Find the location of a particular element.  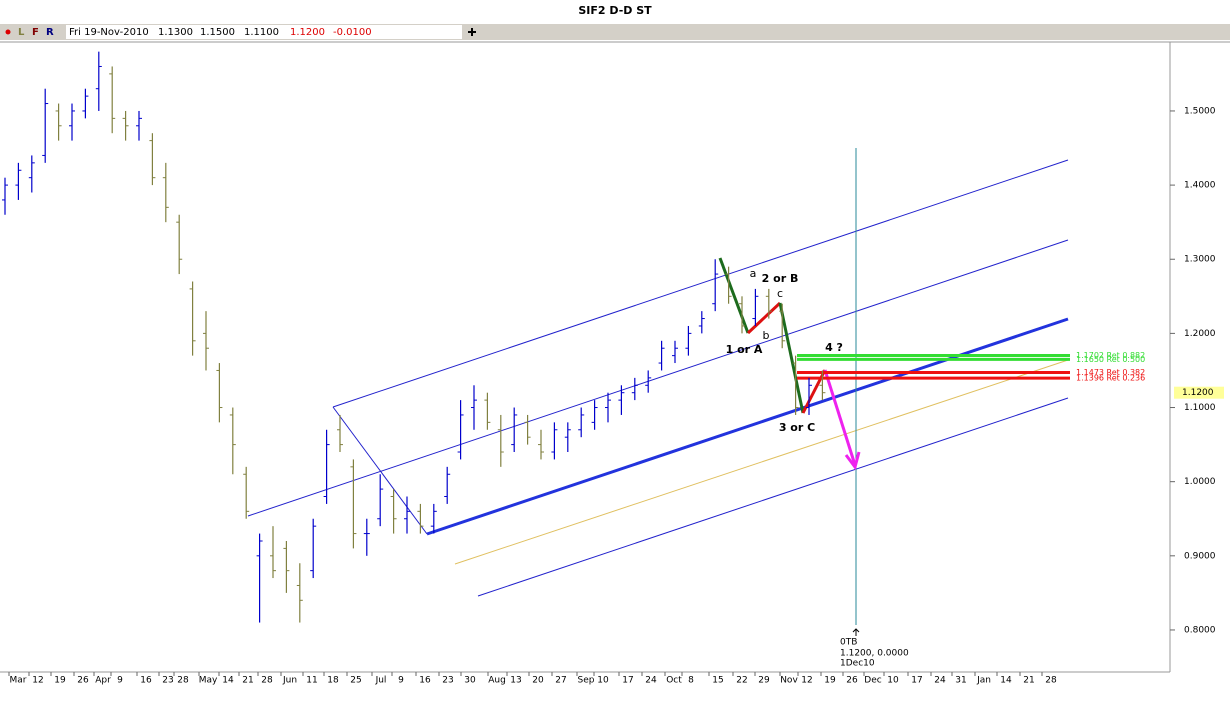

x-tick-label: 20 is located at coordinates (538, 681).